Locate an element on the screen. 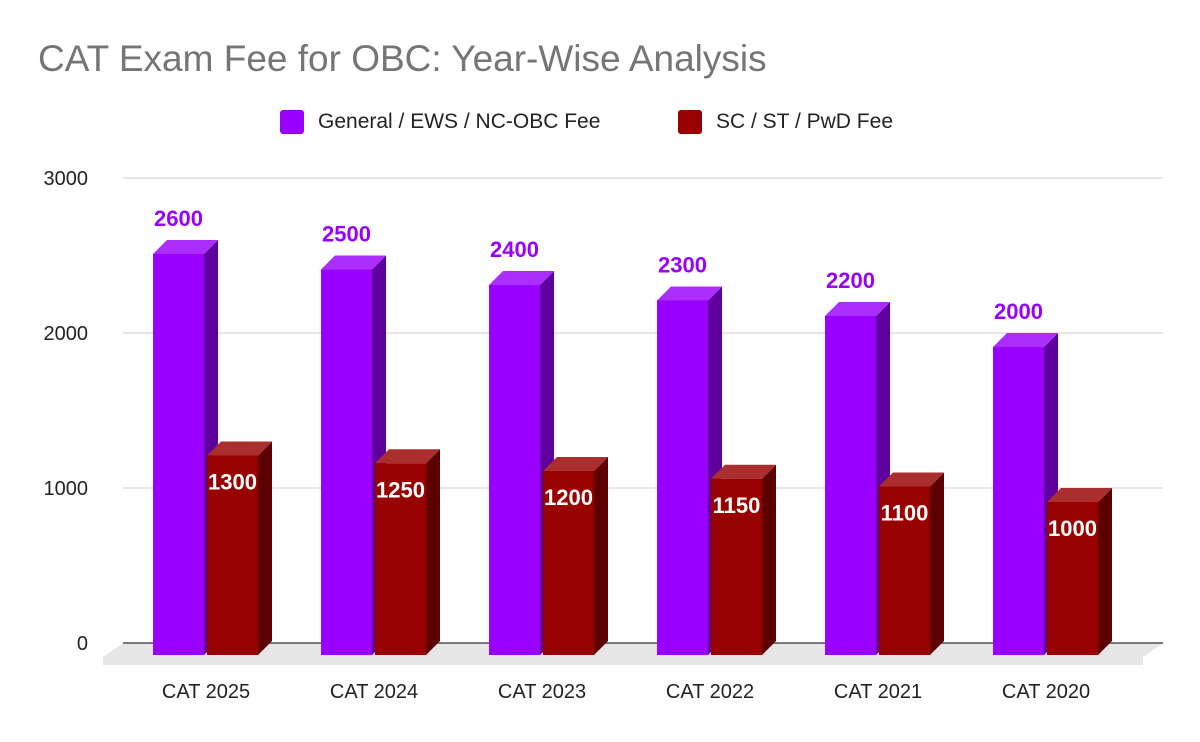 The height and width of the screenshot is (742, 1200). legend-label-general: General / EWS / NC-OBC Fee is located at coordinates (459, 121).